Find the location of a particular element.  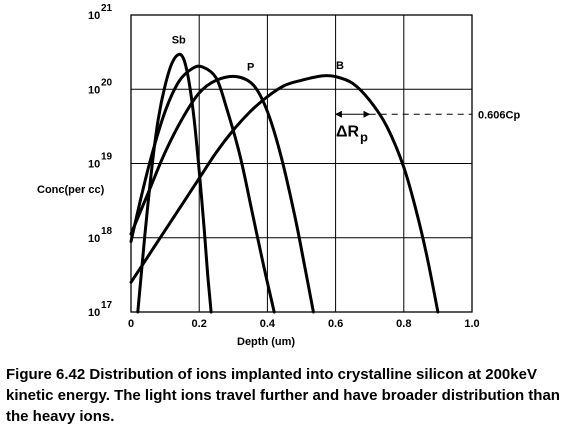

x-tick-label: 0.8 is located at coordinates (403, 324).